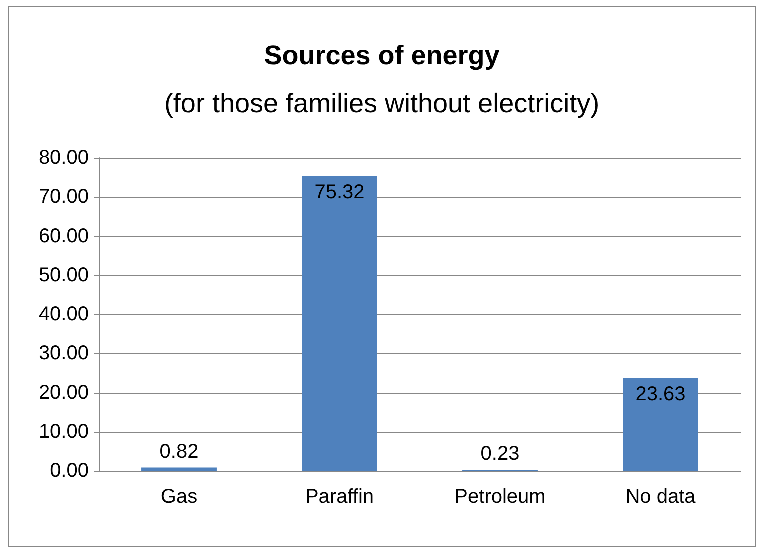 The height and width of the screenshot is (547, 759). What do you see at coordinates (63, 353) in the screenshot?
I see `y-tick-label: 30.00` at bounding box center [63, 353].